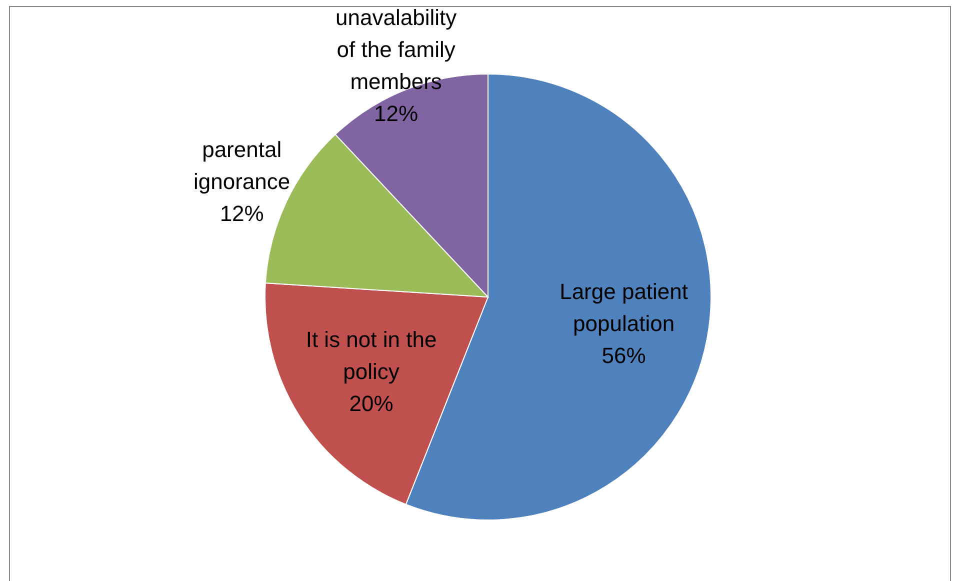  Describe the element at coordinates (242, 165) in the screenshot. I see `slice-label: parental ignorance` at that location.